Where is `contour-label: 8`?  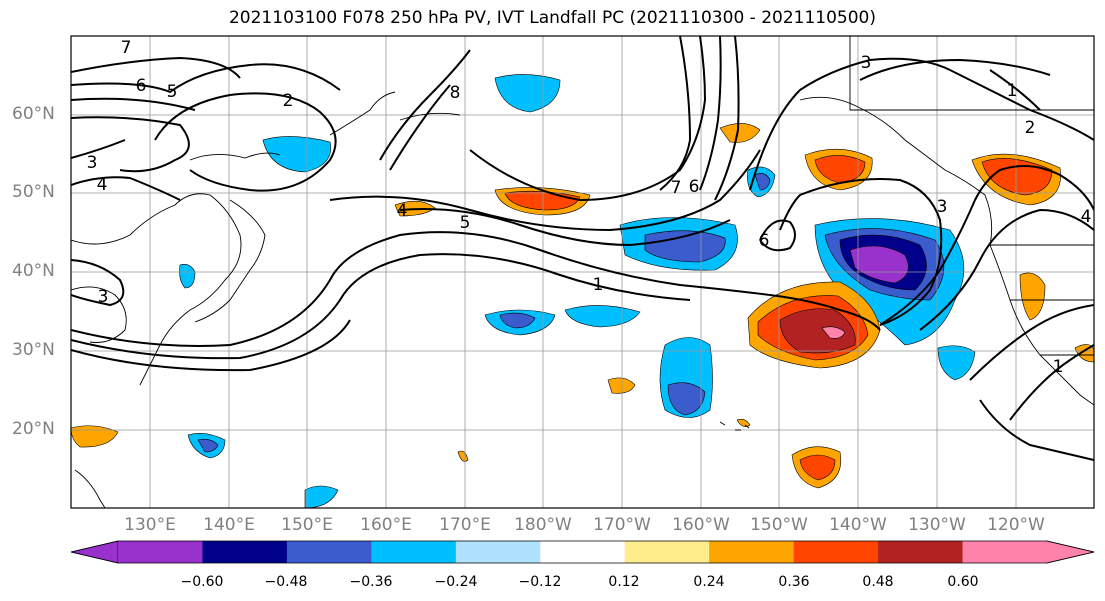 contour-label: 8 is located at coordinates (455, 93).